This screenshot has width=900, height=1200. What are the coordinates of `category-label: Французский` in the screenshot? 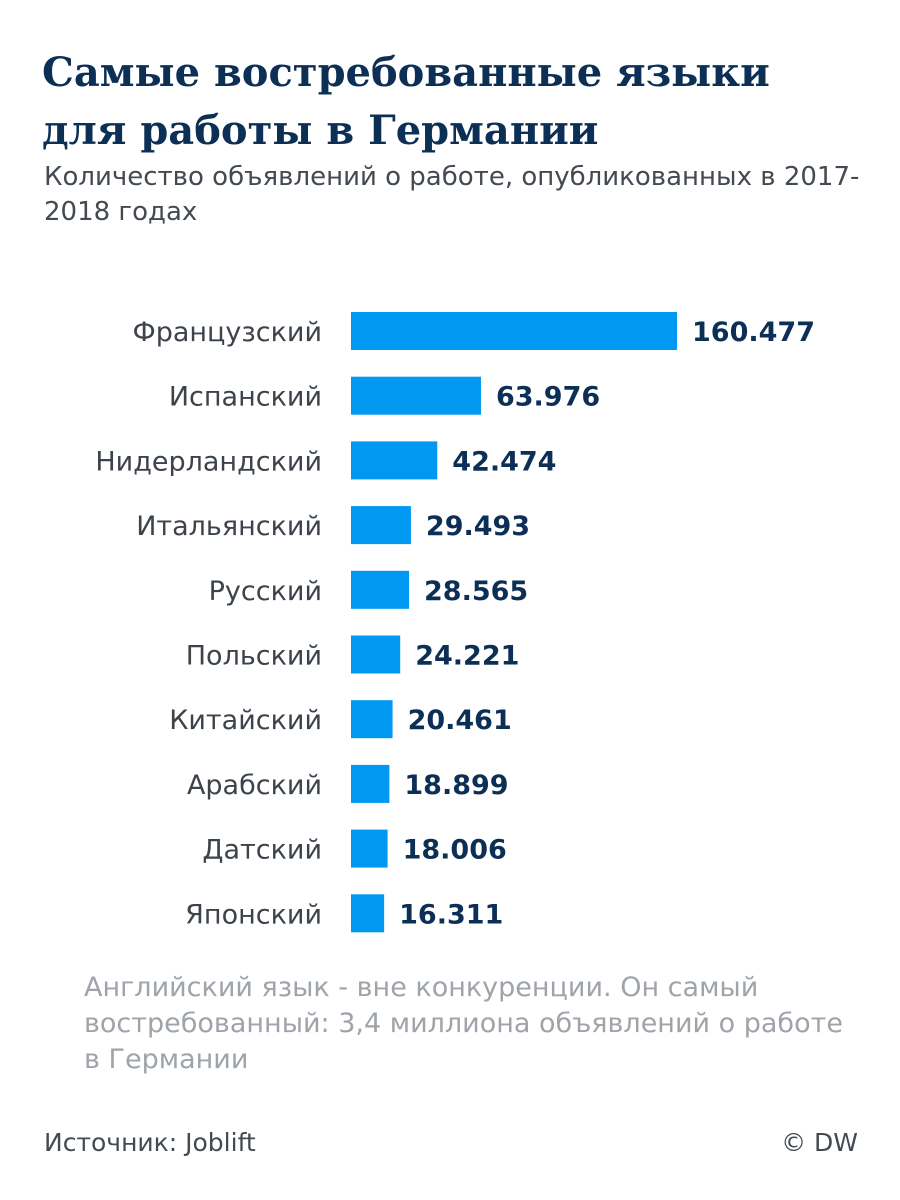 It's located at (227, 332).